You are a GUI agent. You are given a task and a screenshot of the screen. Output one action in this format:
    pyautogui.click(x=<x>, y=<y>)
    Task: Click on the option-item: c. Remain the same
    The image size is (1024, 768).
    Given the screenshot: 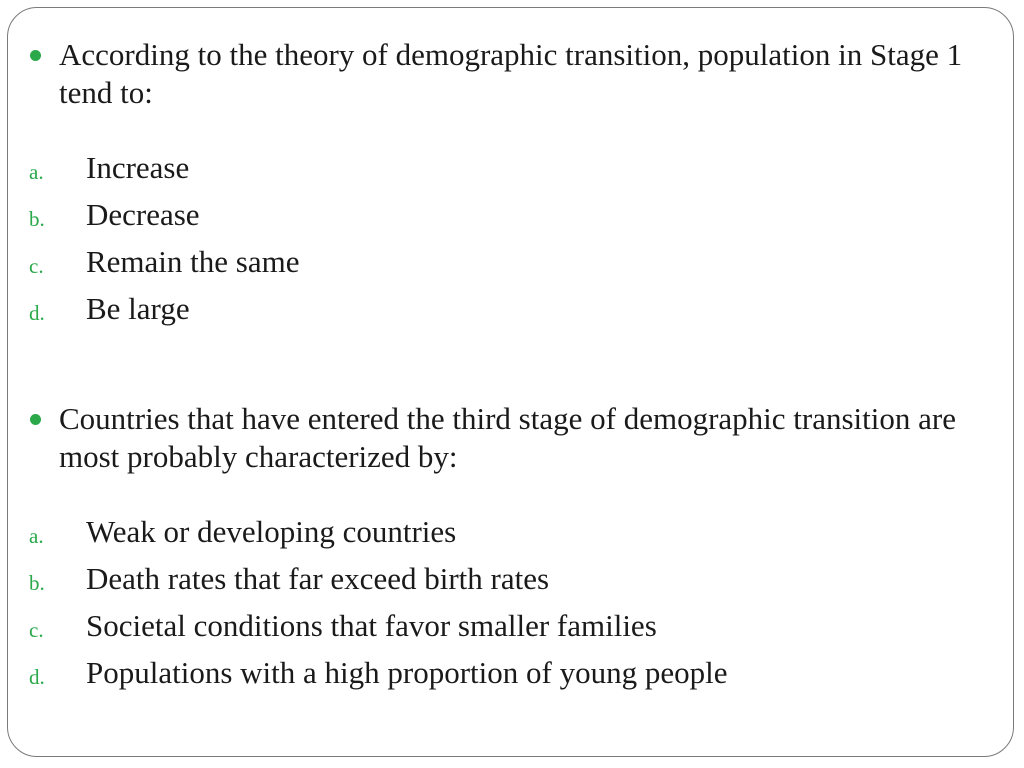 What is the action you would take?
    pyautogui.click(x=510, y=265)
    